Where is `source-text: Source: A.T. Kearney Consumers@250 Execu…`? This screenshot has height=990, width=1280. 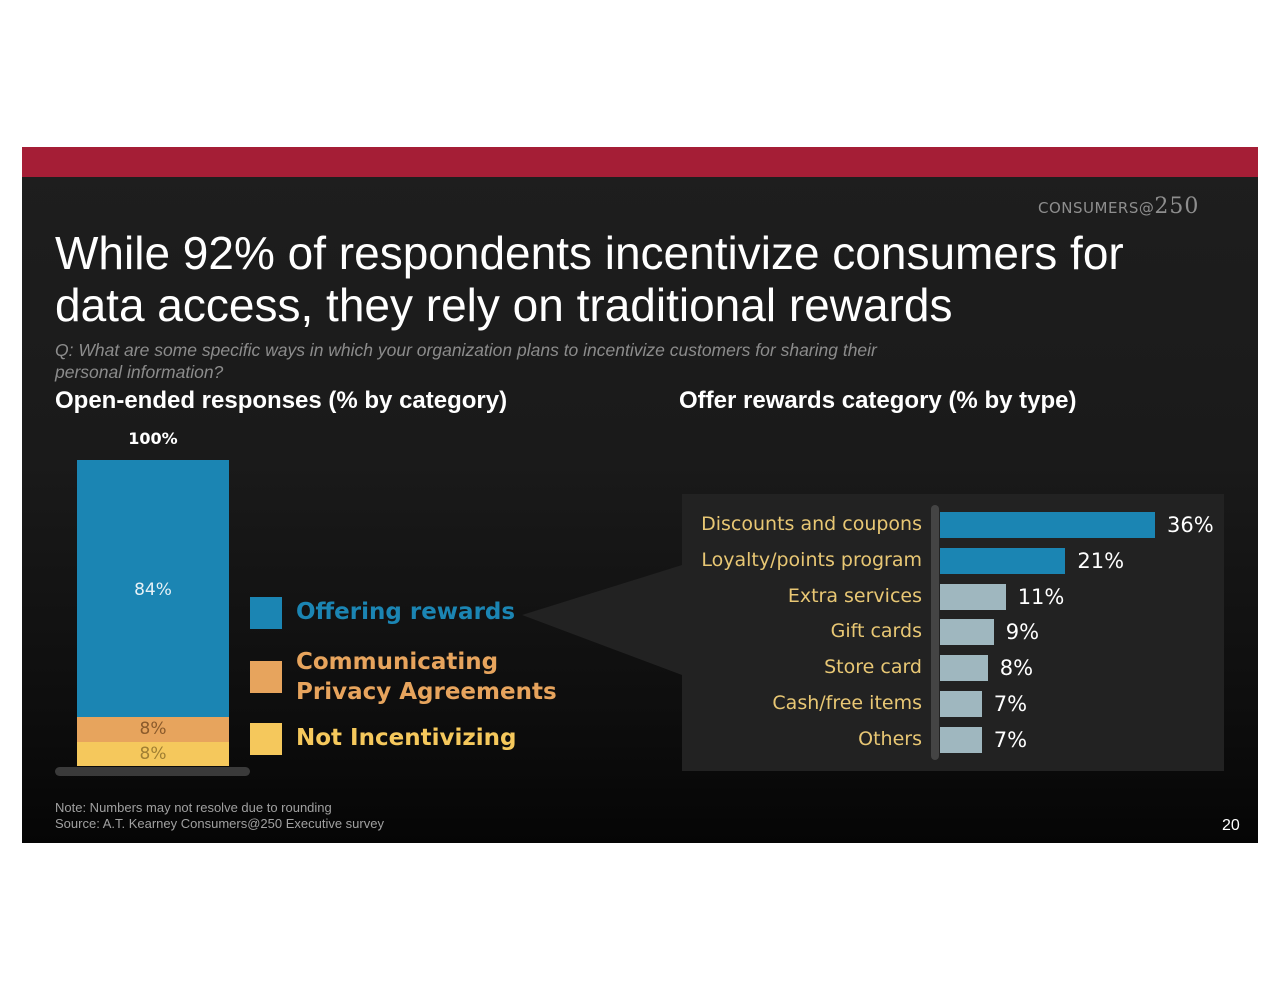
source-text: Source: A.T. Kearney Consumers@250 Execu… is located at coordinates (219, 823).